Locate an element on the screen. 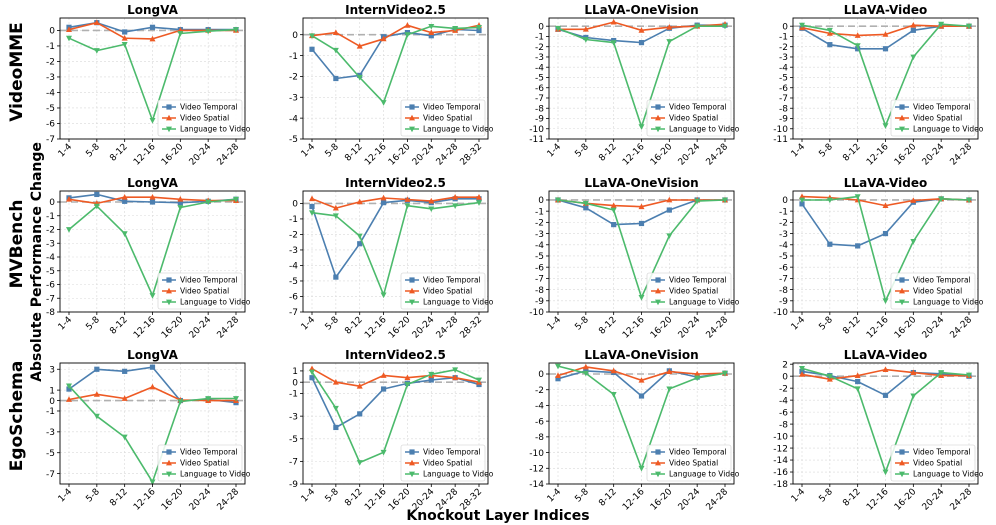 The width and height of the screenshot is (996, 525). x-tick-label: 24-28 is located at coordinates (962, 328).